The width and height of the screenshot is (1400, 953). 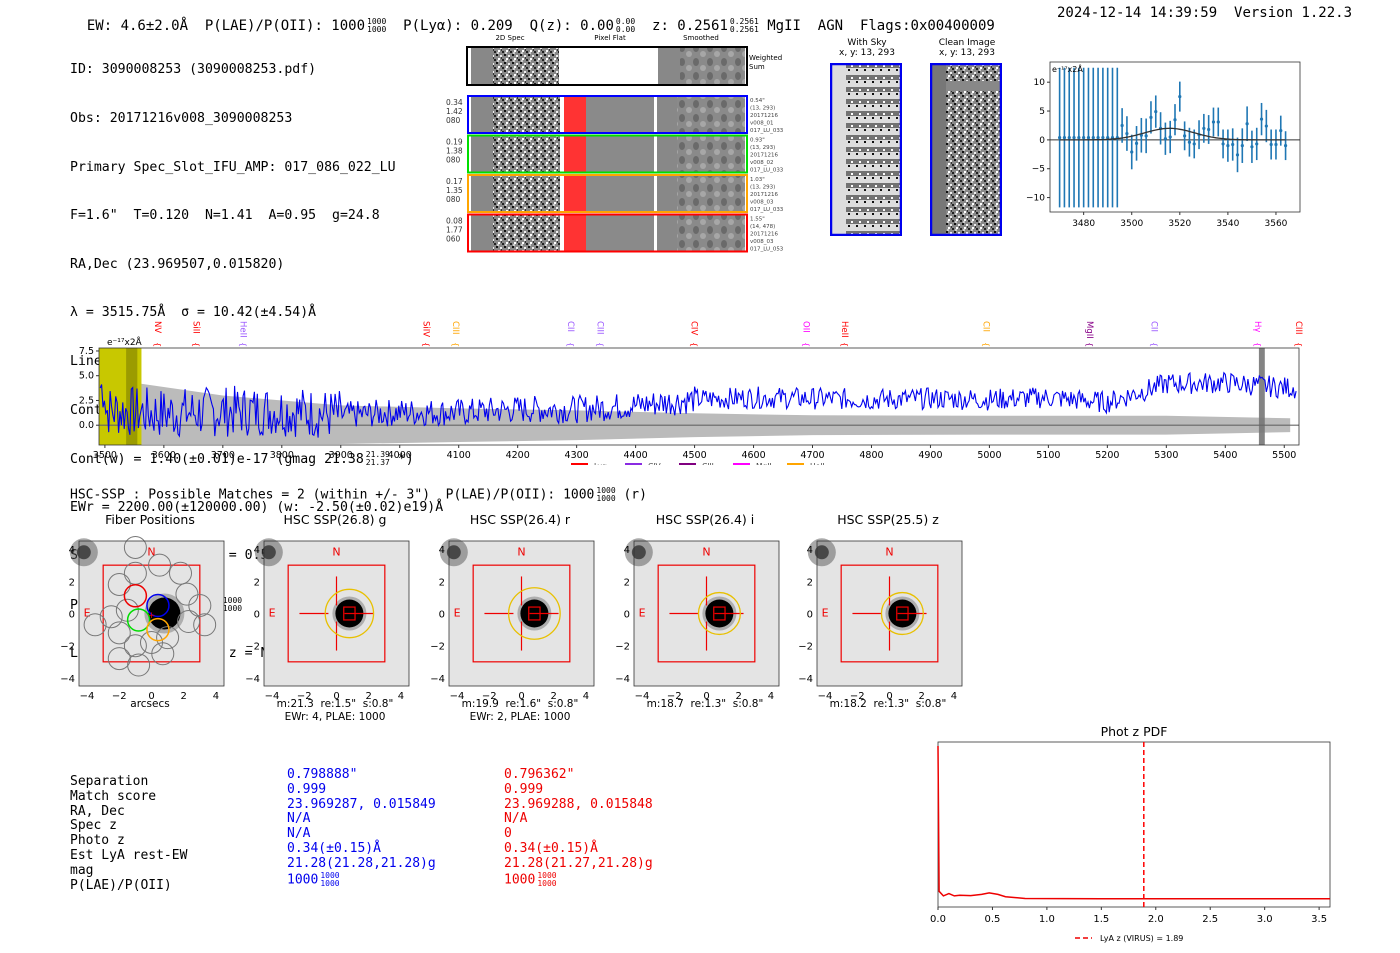 What do you see at coordinates (193, 70) in the screenshot?
I see `info-id: ID: 3090008253 (3090008253.pdf)` at bounding box center [193, 70].